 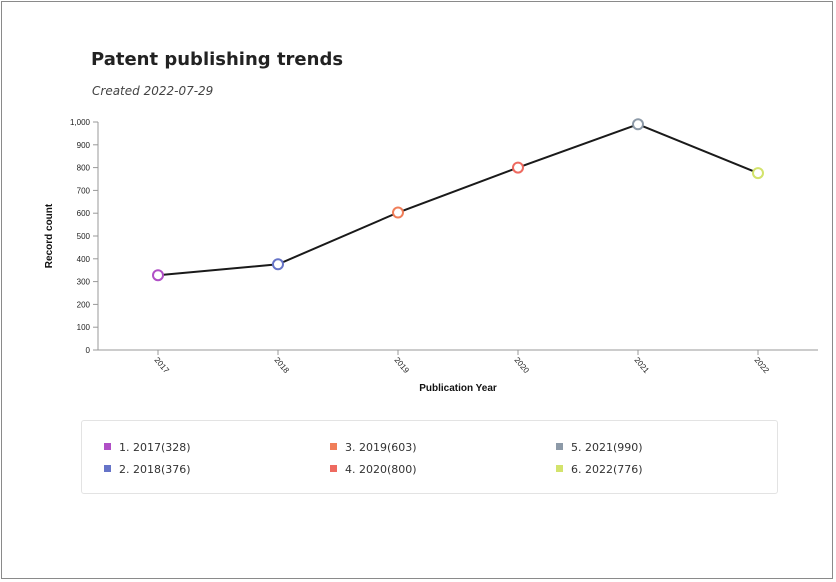 I want to click on legend-label: 5. 2021(990), so click(x=607, y=447).